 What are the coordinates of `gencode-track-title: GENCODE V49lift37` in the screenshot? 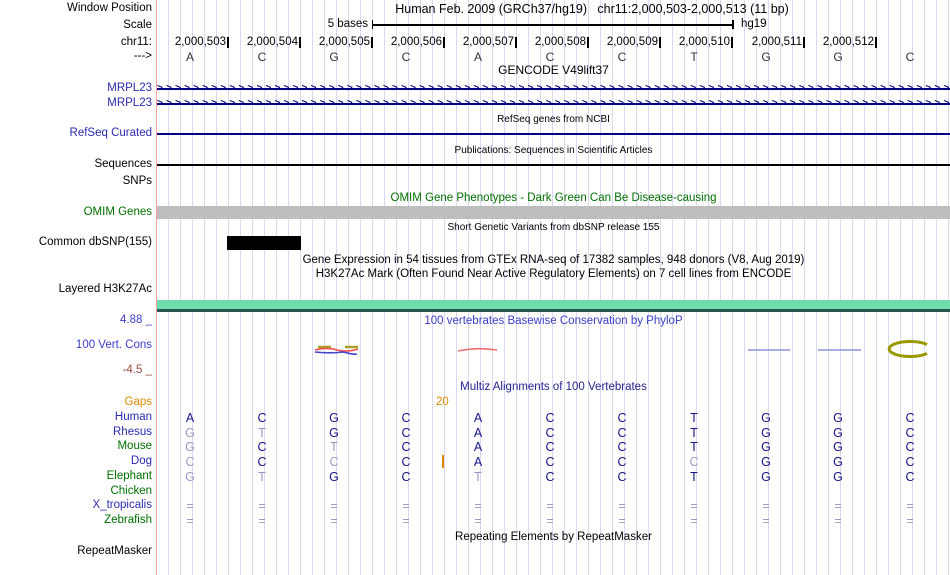 It's located at (553, 70).